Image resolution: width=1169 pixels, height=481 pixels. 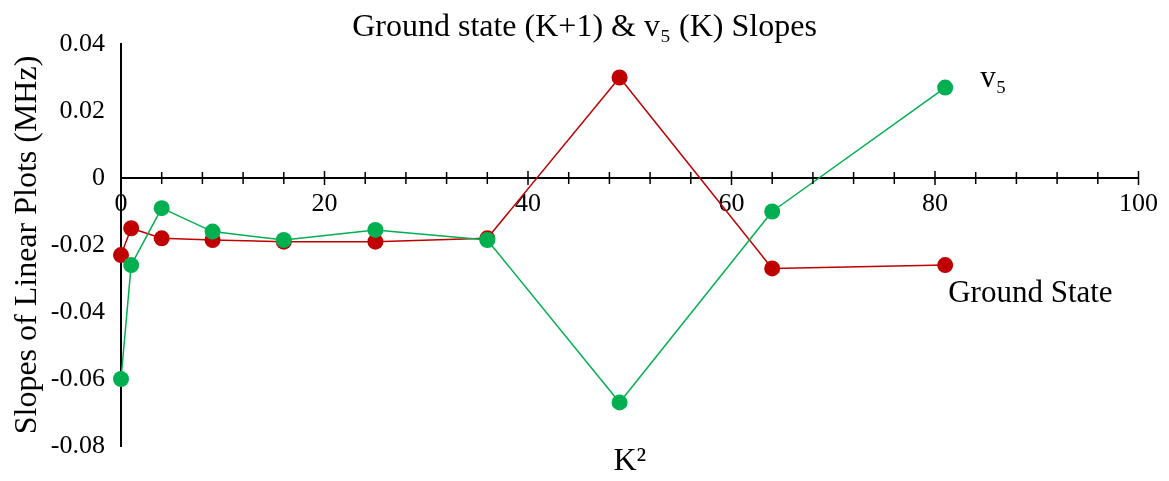 What do you see at coordinates (82, 42) in the screenshot?
I see `y-tick-label: 0.04` at bounding box center [82, 42].